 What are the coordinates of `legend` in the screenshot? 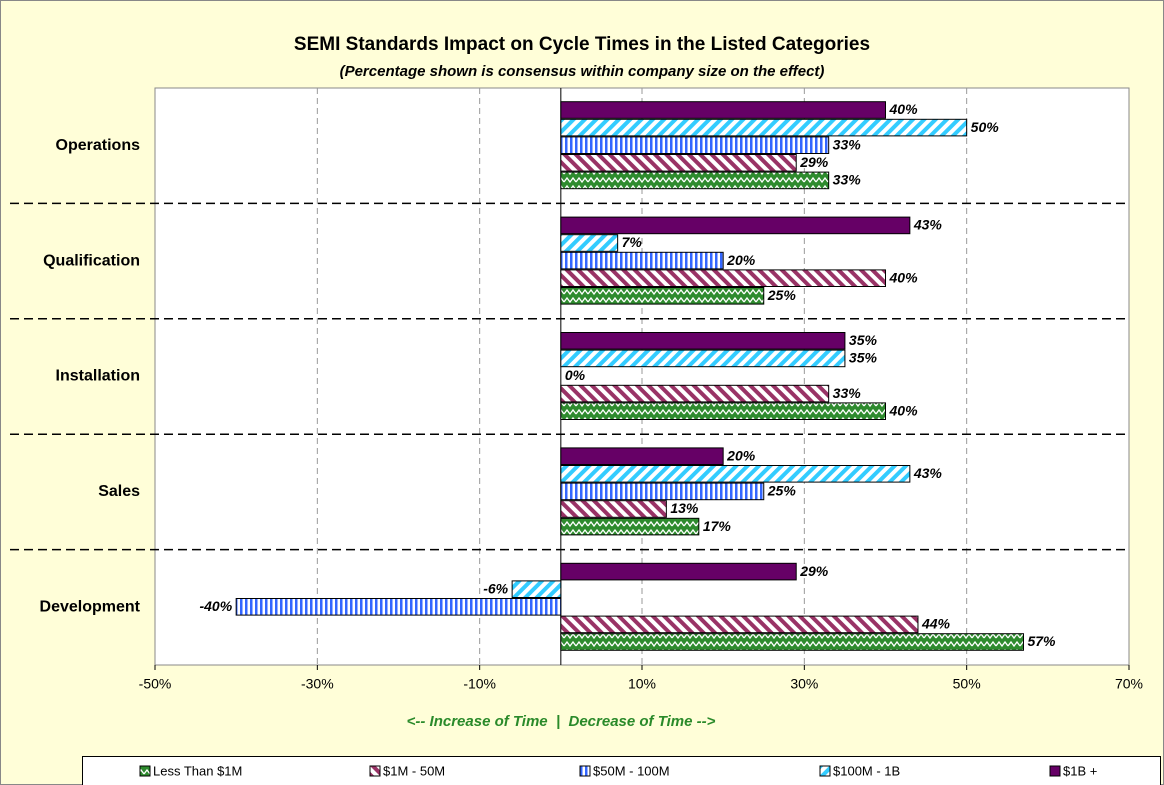 It's located at (621, 770).